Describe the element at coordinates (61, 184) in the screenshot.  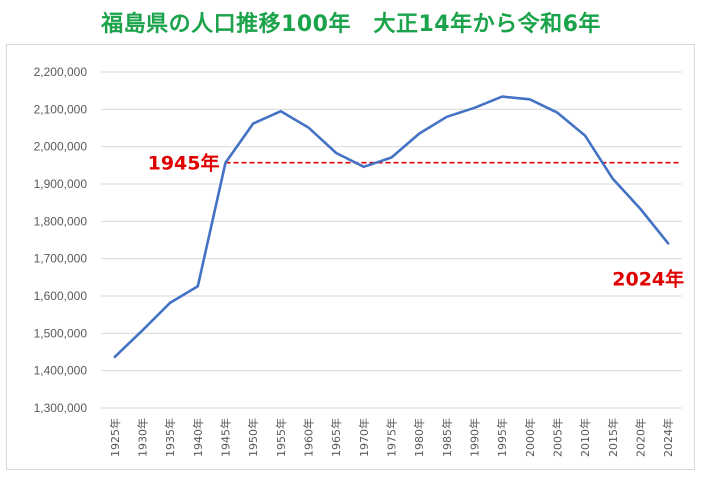
I see `y-tick-label: 1,900,000` at that location.